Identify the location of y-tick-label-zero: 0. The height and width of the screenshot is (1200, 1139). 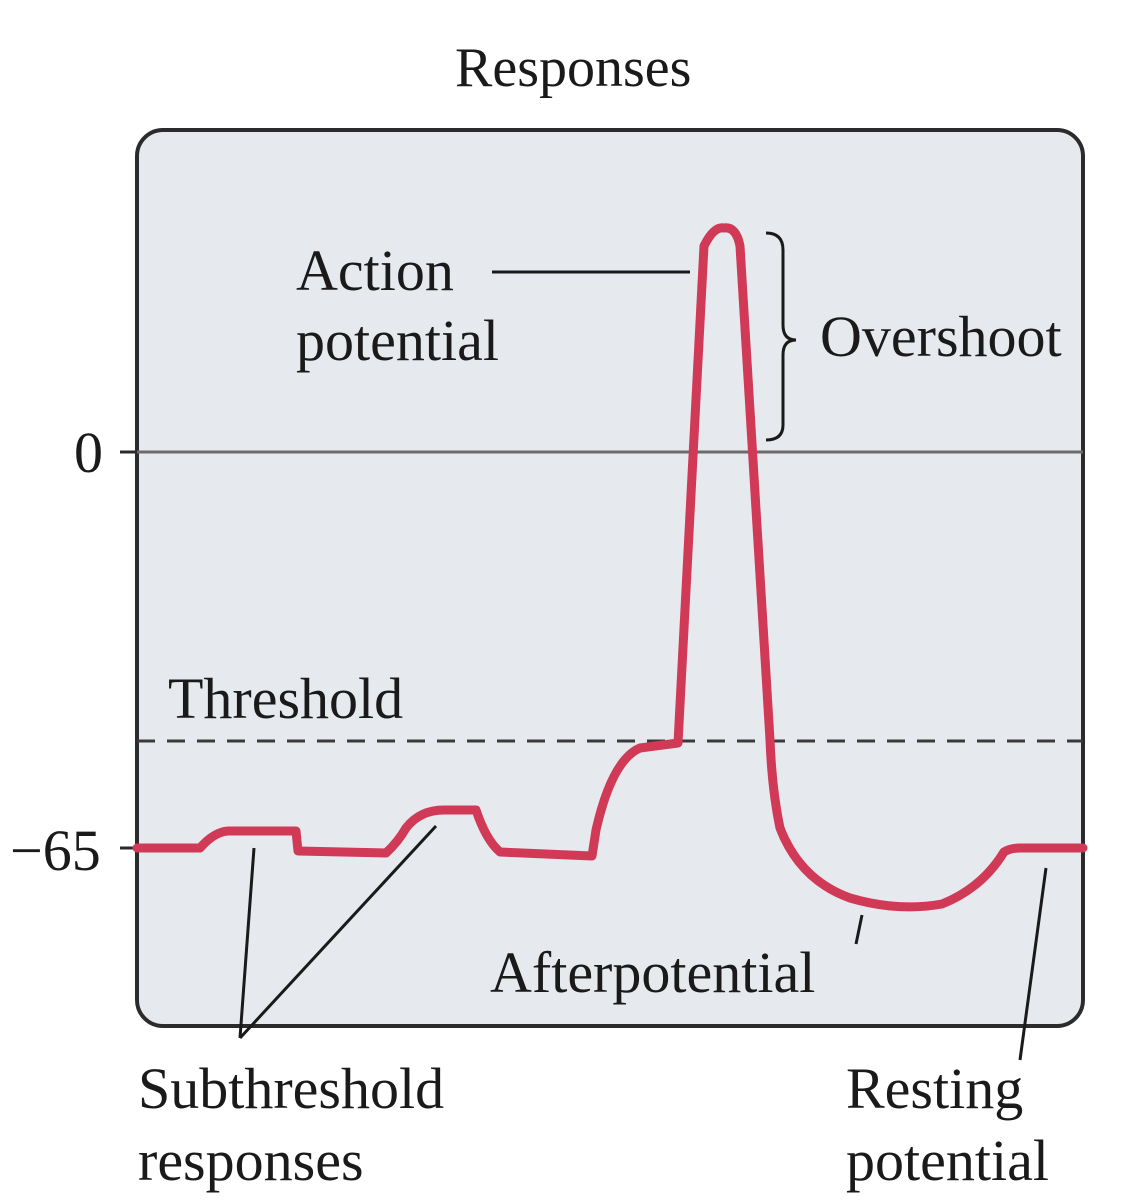
(88, 452).